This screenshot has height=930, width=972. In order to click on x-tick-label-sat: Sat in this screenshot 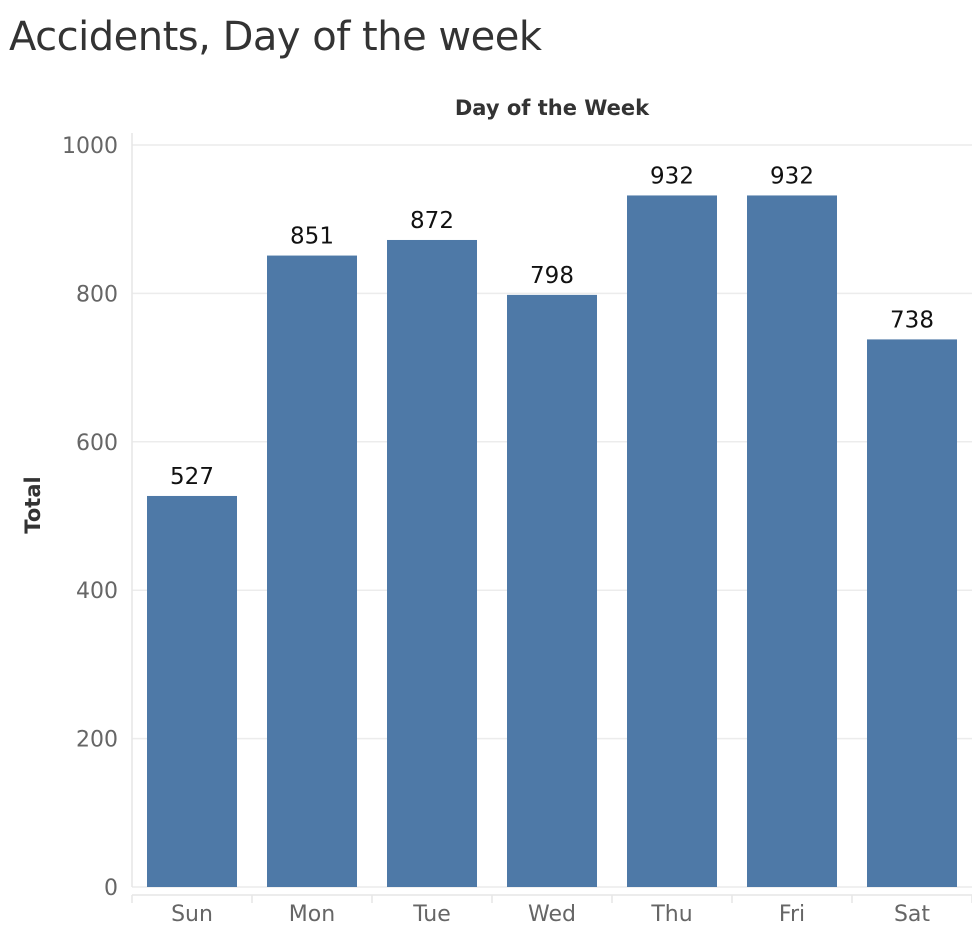, I will do `click(912, 914)`.